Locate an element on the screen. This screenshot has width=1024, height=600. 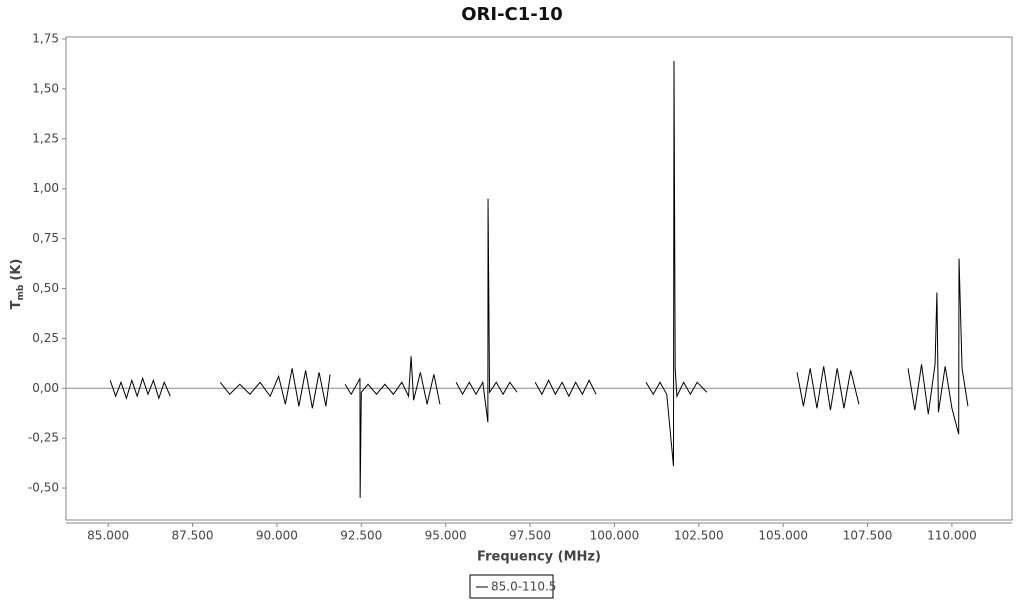
y-tick-label: 0,00 is located at coordinates (45, 388).